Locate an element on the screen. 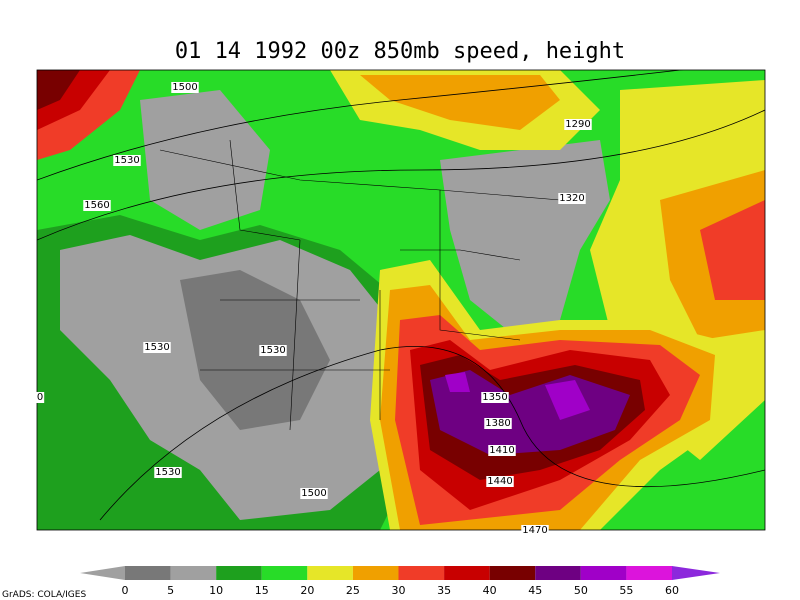 This screenshot has height=600, width=800. colorbar-tick-label: 15 is located at coordinates (262, 590).